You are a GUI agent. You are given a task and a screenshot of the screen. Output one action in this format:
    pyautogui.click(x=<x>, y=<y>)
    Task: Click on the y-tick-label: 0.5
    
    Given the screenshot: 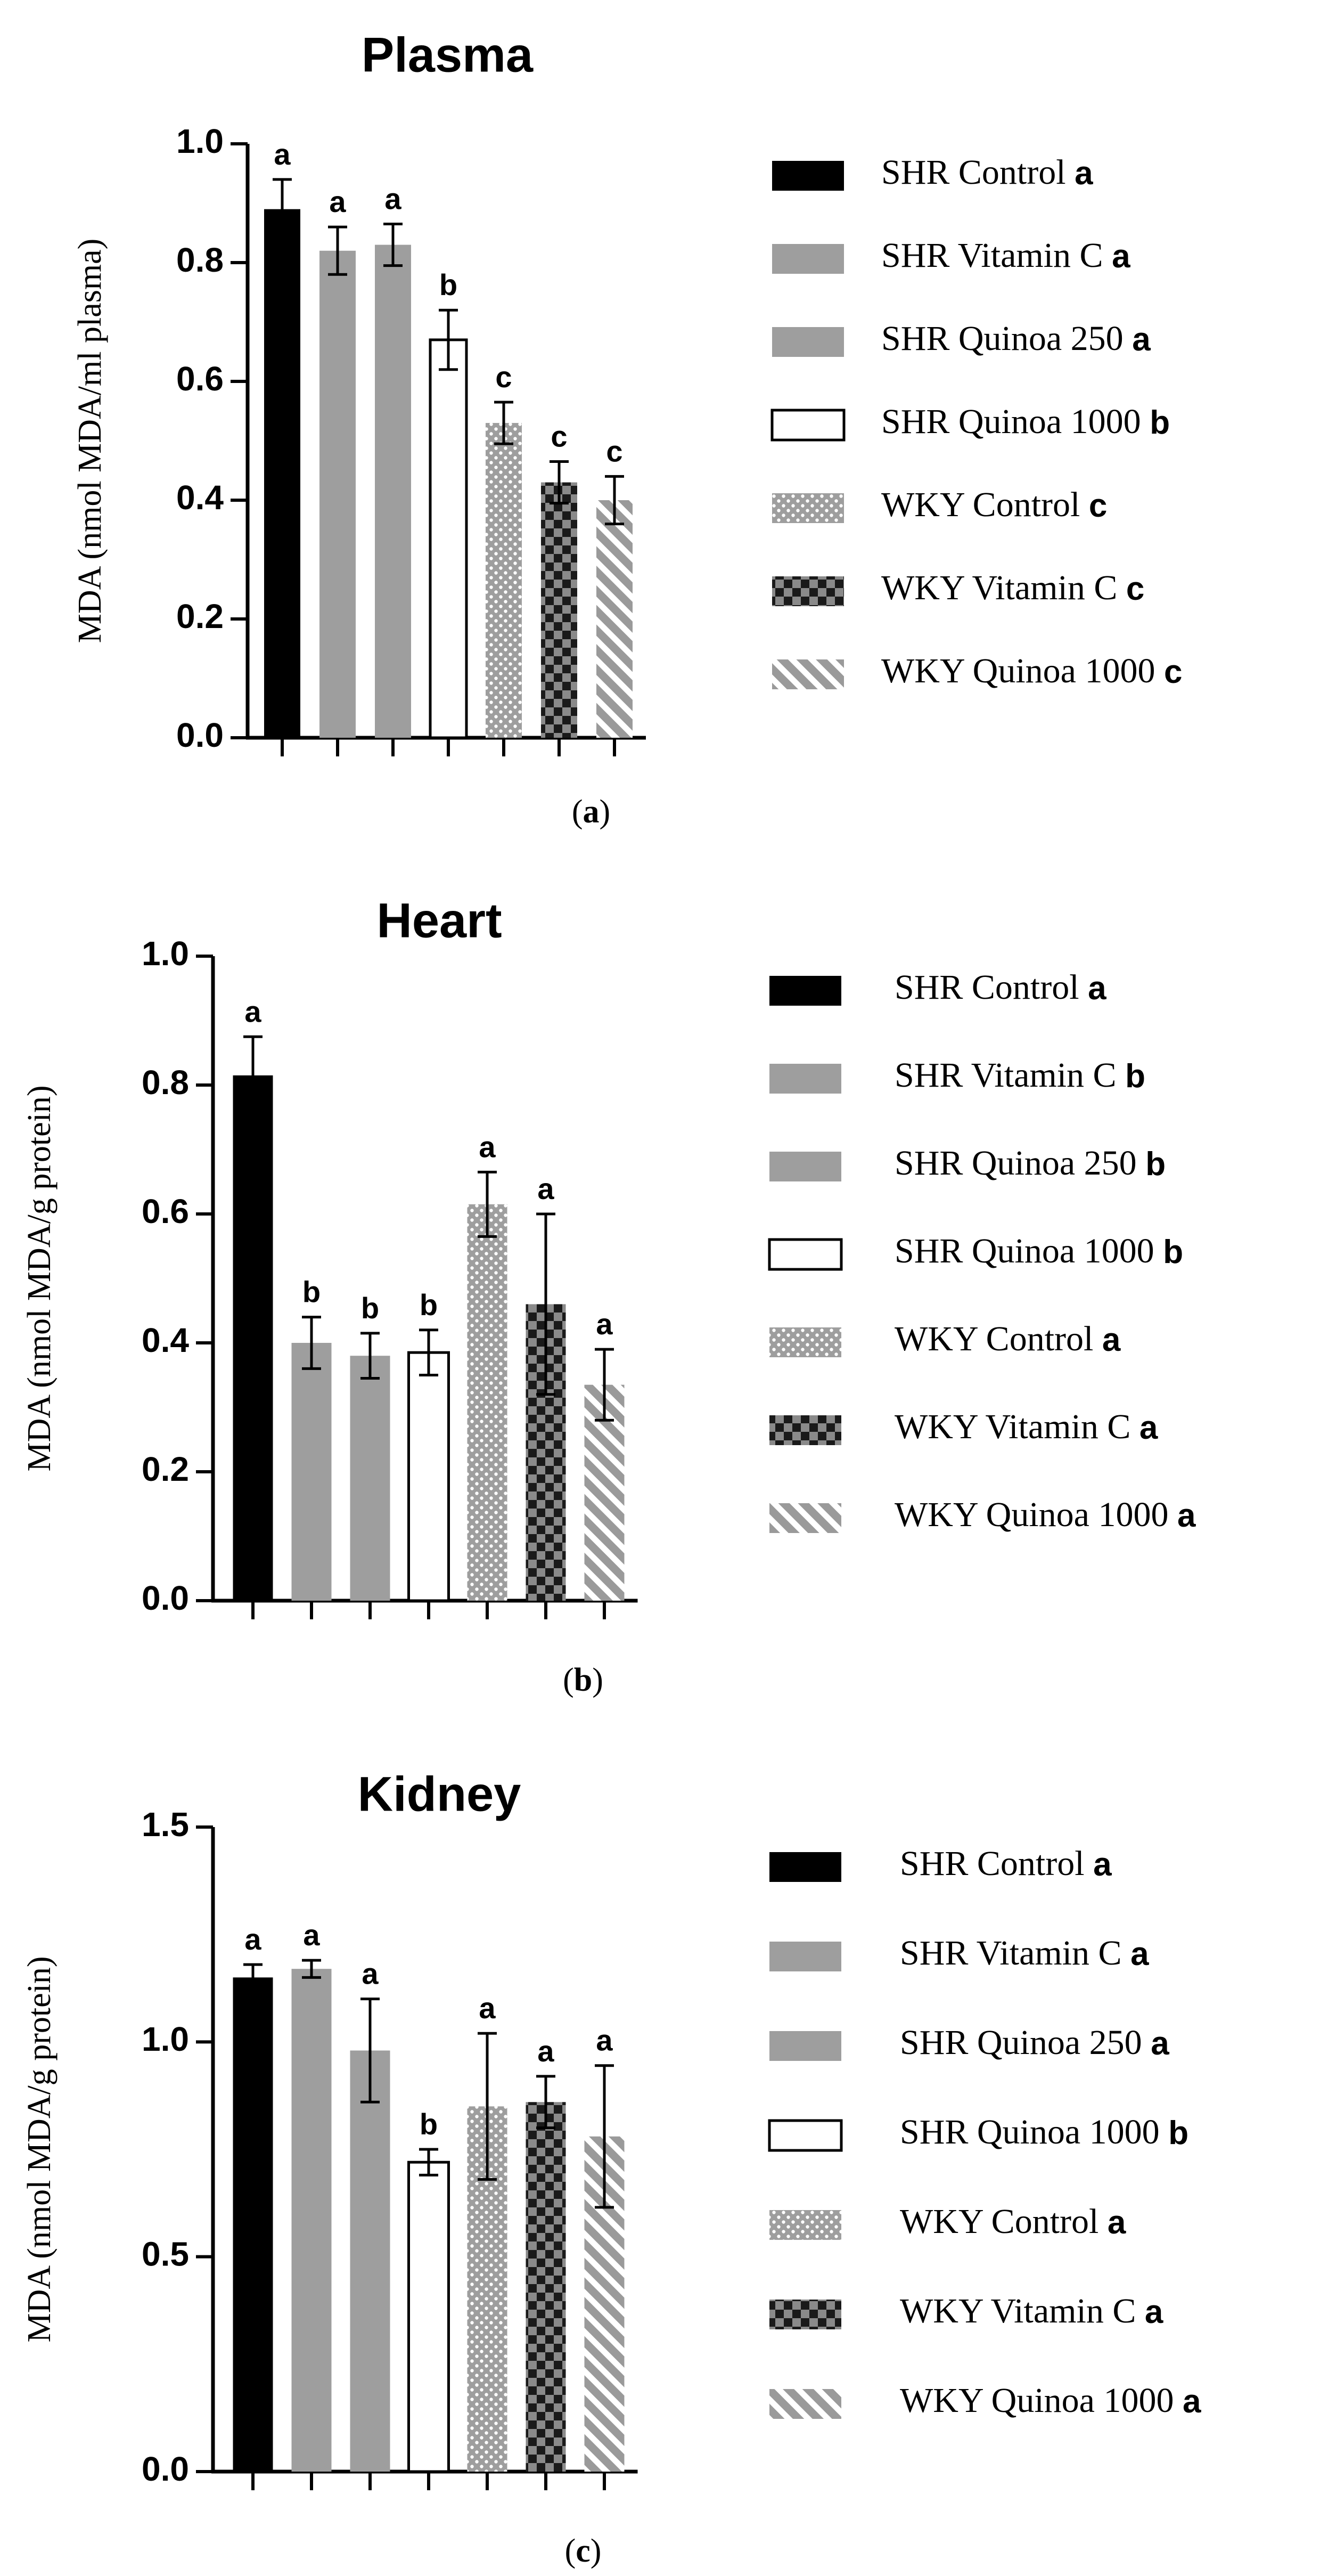 What is the action you would take?
    pyautogui.click(x=165, y=2254)
    